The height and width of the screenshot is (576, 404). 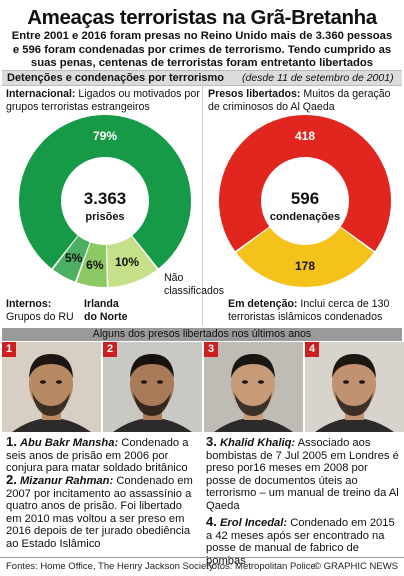 I want to click on left-slice-label-1: 79%, so click(x=105, y=136).